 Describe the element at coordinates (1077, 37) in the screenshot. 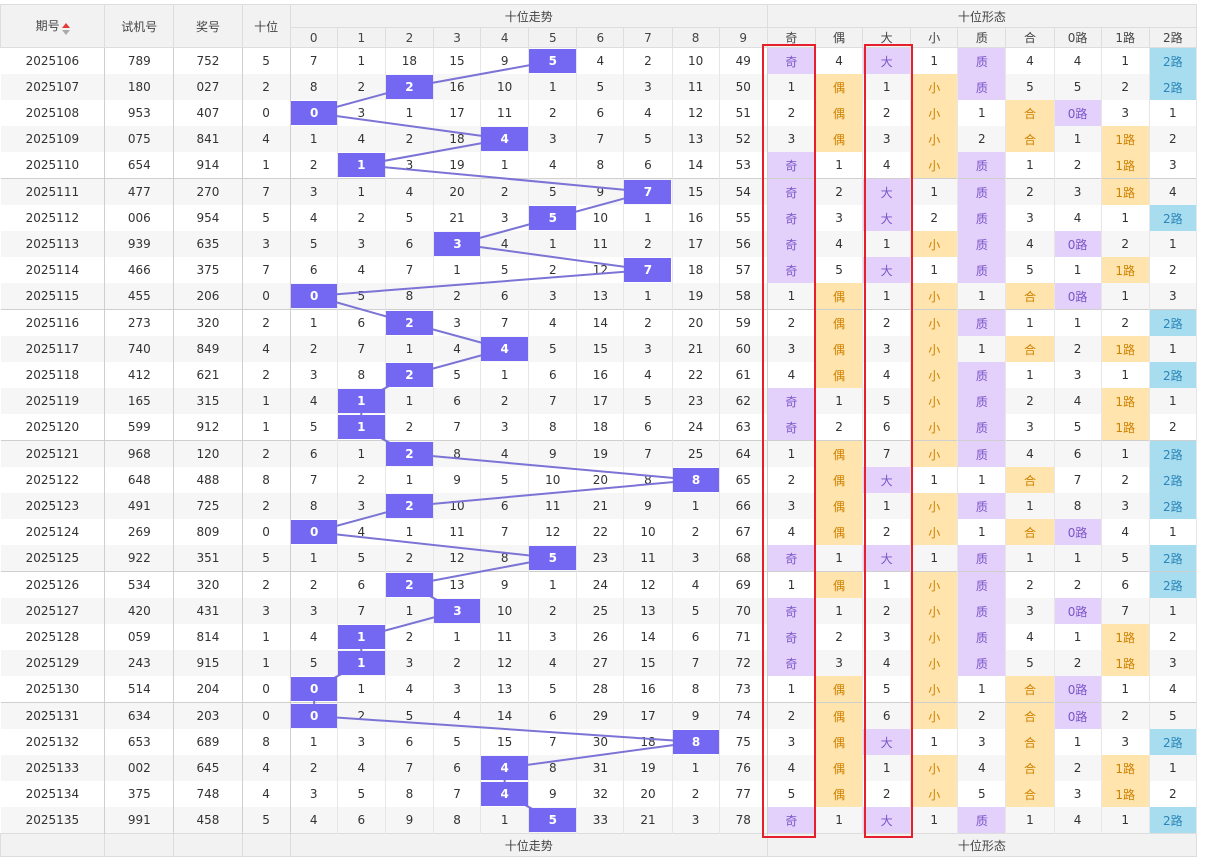

I see `form-header-6: 0路` at that location.